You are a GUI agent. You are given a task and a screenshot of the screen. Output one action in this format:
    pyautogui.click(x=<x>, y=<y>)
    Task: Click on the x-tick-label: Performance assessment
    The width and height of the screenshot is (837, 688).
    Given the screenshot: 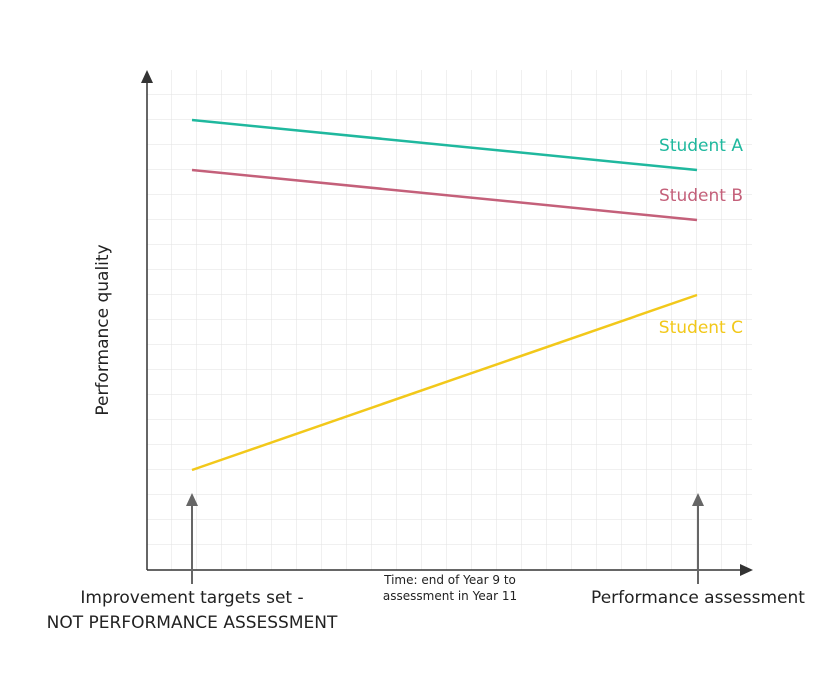 What is the action you would take?
    pyautogui.click(x=698, y=598)
    